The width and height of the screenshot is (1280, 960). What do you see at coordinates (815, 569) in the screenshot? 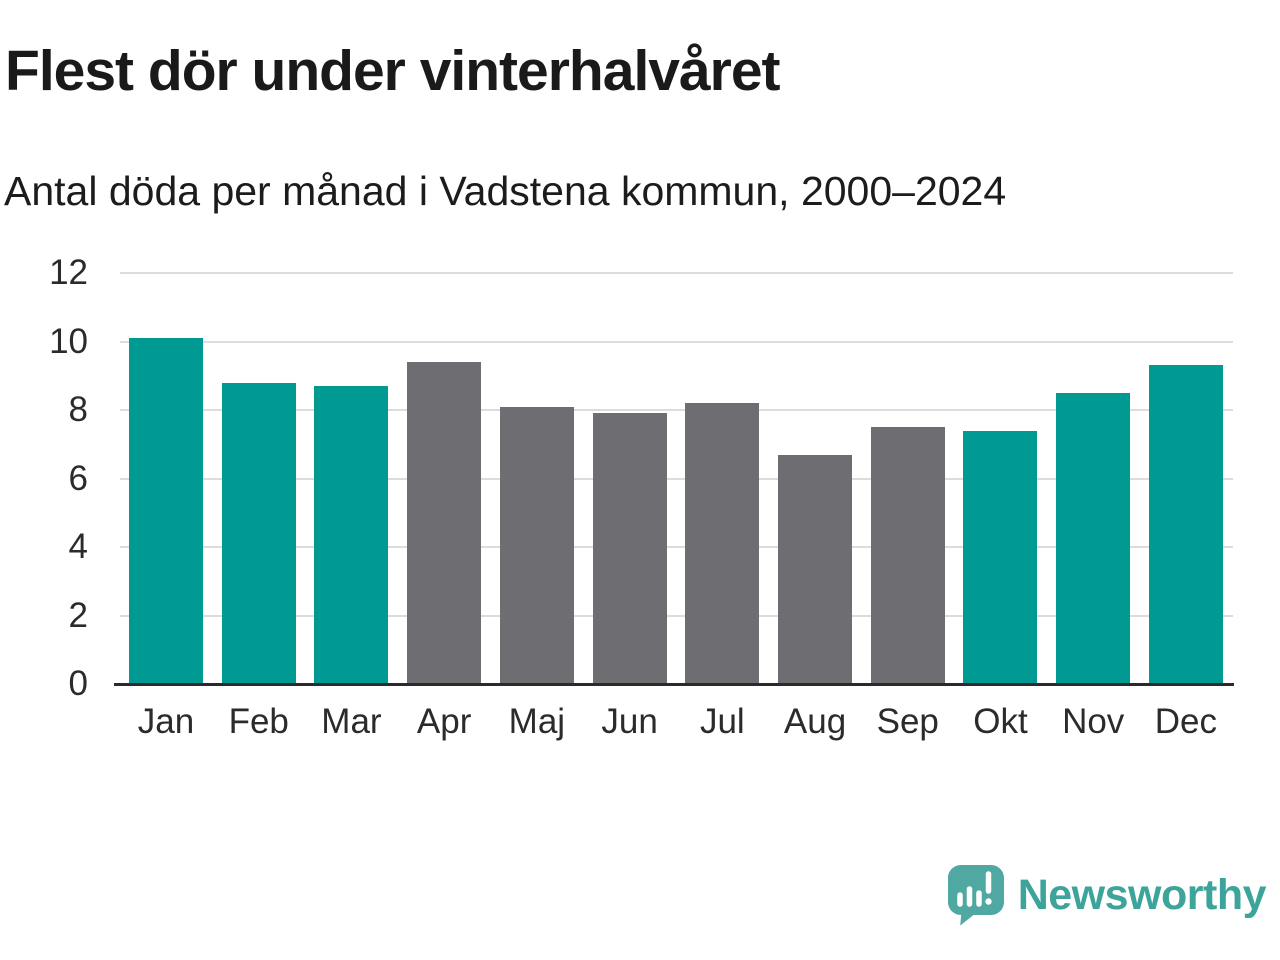
I see `bar-aug` at bounding box center [815, 569].